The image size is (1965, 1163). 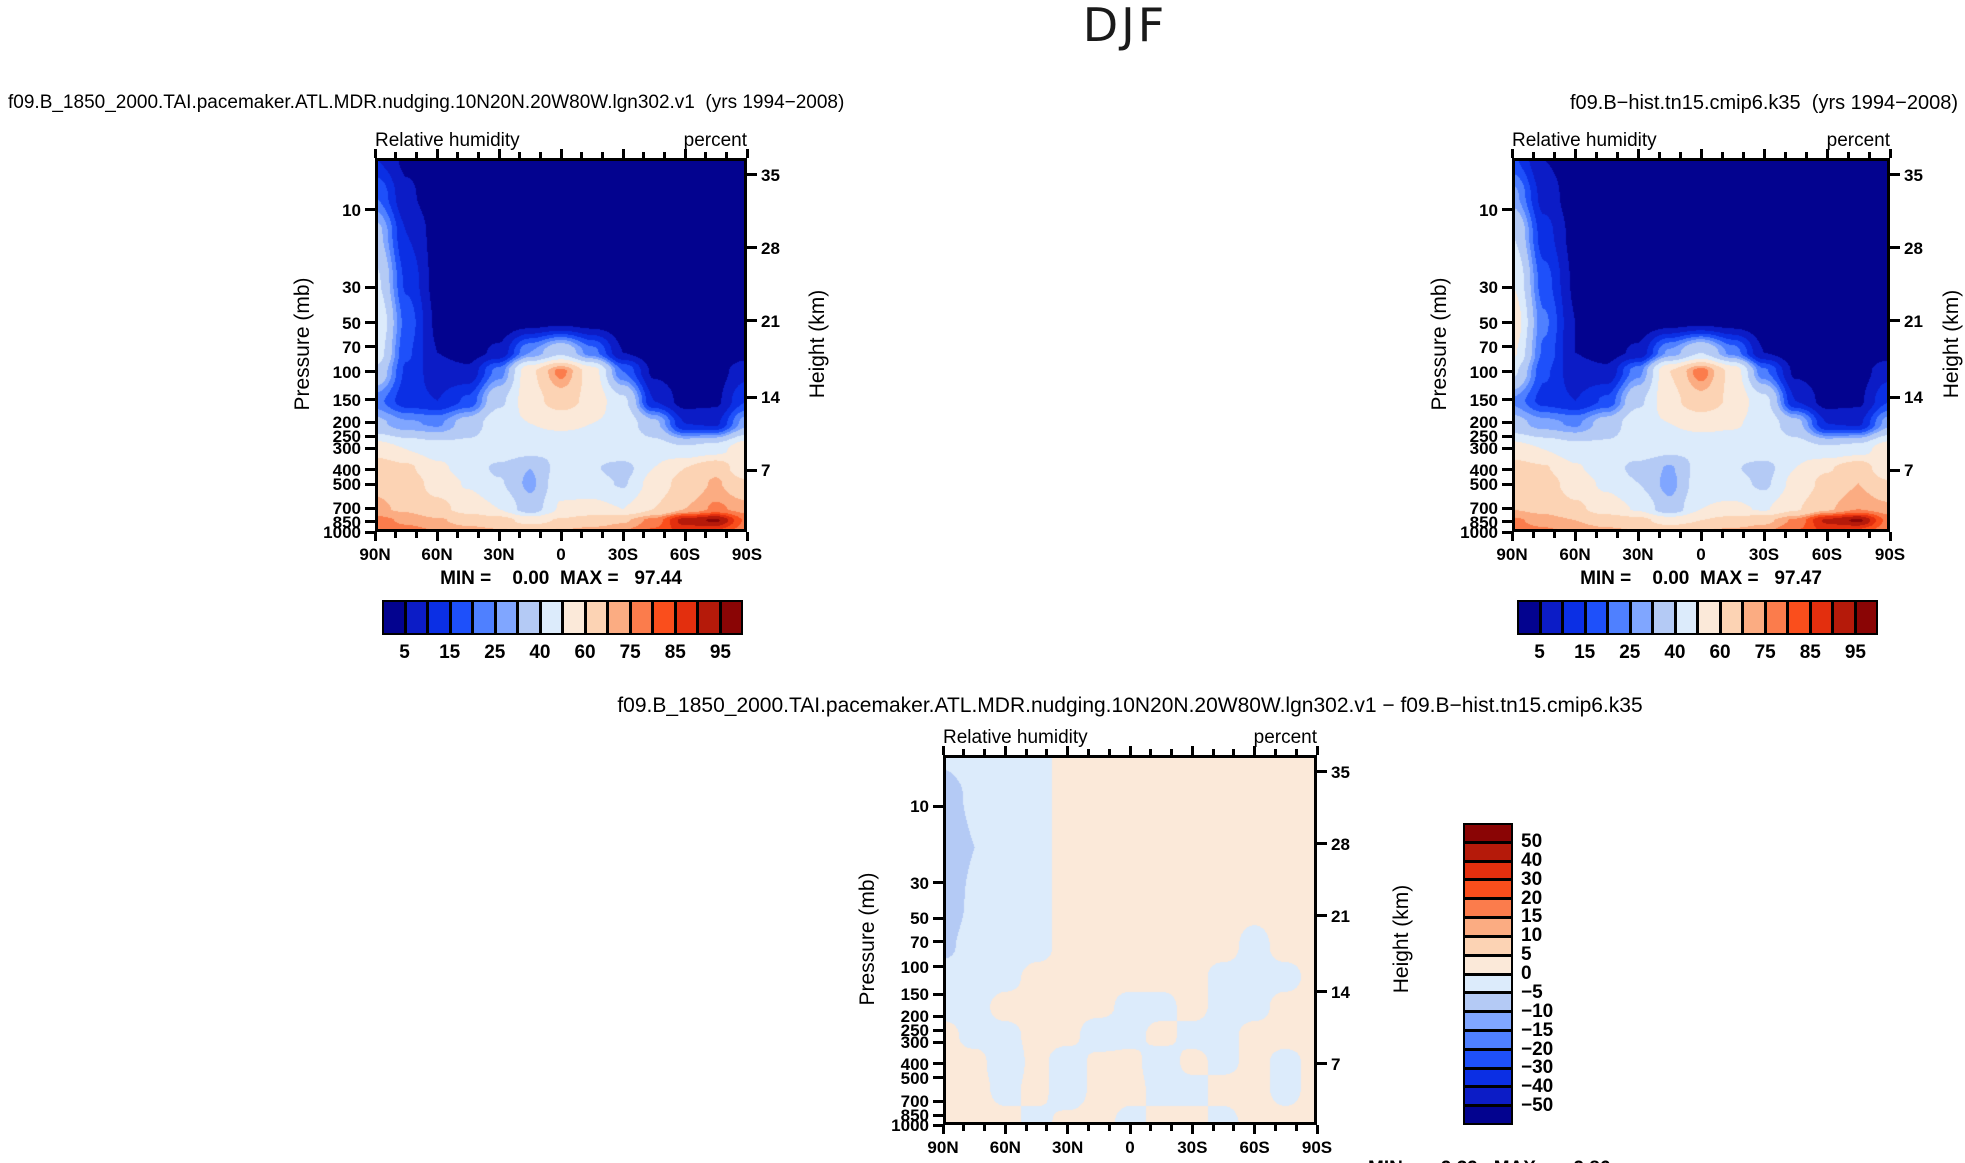 What do you see at coordinates (914, 1031) in the screenshot?
I see `pressure-tick-label: 250` at bounding box center [914, 1031].